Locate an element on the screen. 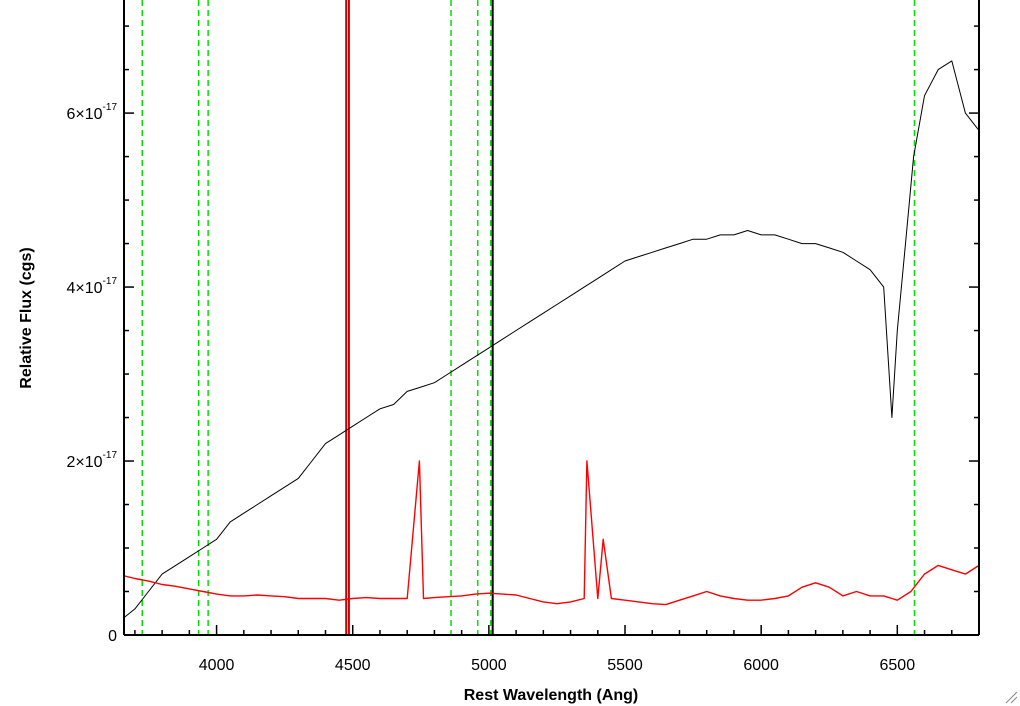 This screenshot has height=706, width=1020. y-tick-label: 0 is located at coordinates (112, 636).